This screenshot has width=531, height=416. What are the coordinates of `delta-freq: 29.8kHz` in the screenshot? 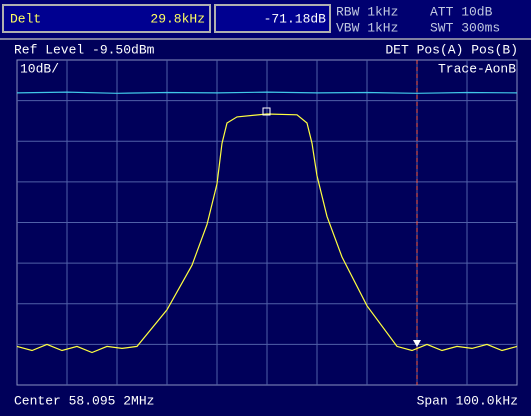 It's located at (177, 18).